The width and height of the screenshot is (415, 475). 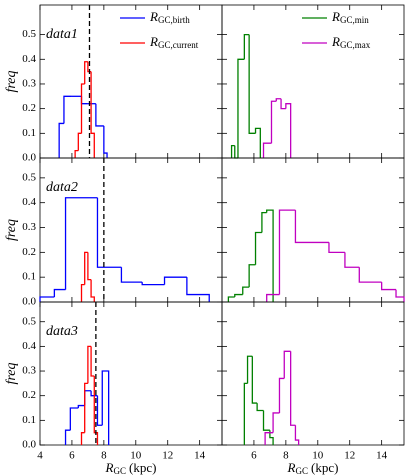 What do you see at coordinates (354, 20) in the screenshot?
I see `legend-label-sub: GC,min` at bounding box center [354, 20].